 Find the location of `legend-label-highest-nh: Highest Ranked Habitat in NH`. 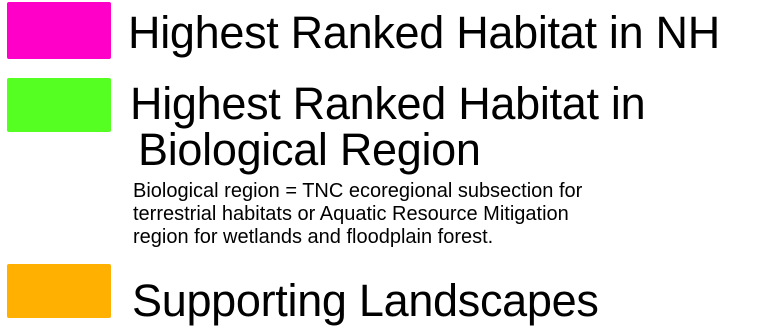

legend-label-highest-nh: Highest Ranked Habitat in NH is located at coordinates (424, 32).